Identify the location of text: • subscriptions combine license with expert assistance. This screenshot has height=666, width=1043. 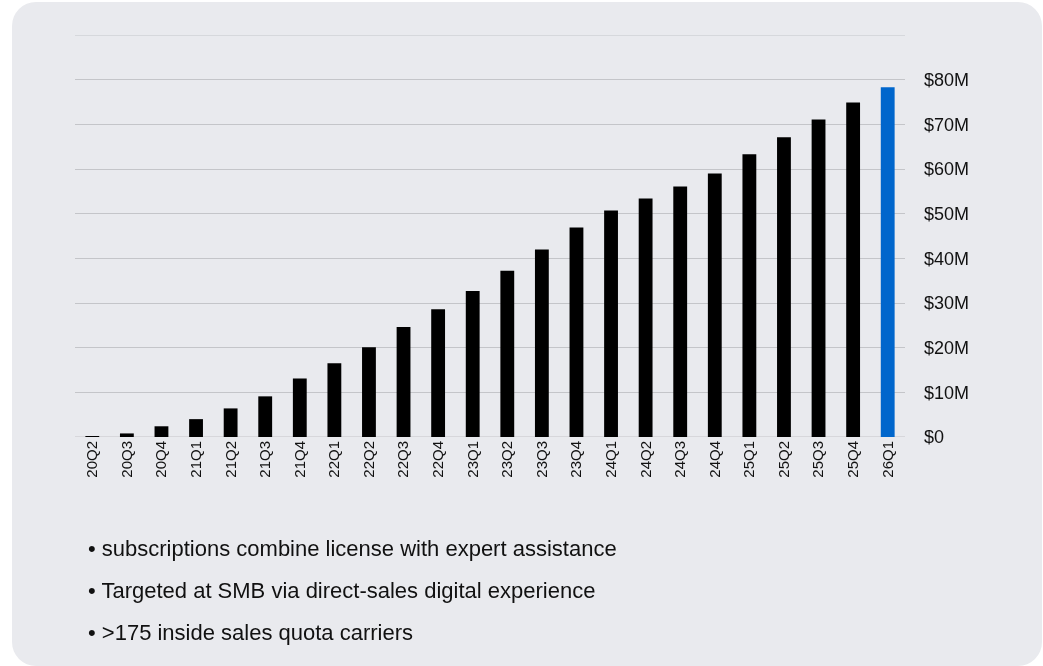
(352, 548).